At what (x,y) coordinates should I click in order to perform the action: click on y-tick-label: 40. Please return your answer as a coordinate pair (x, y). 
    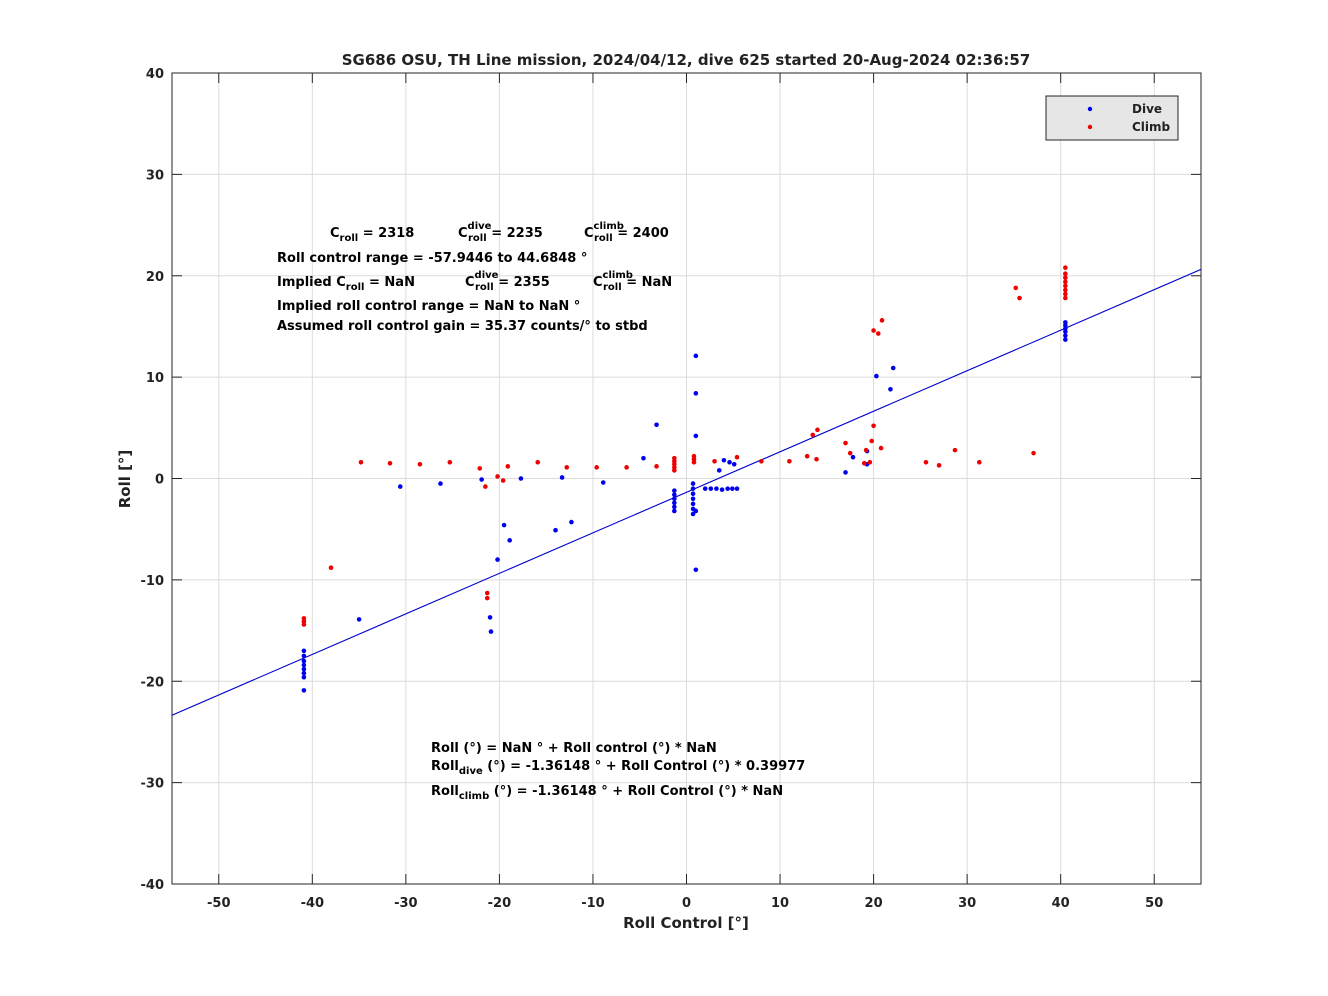
    Looking at the image, I should click on (155, 74).